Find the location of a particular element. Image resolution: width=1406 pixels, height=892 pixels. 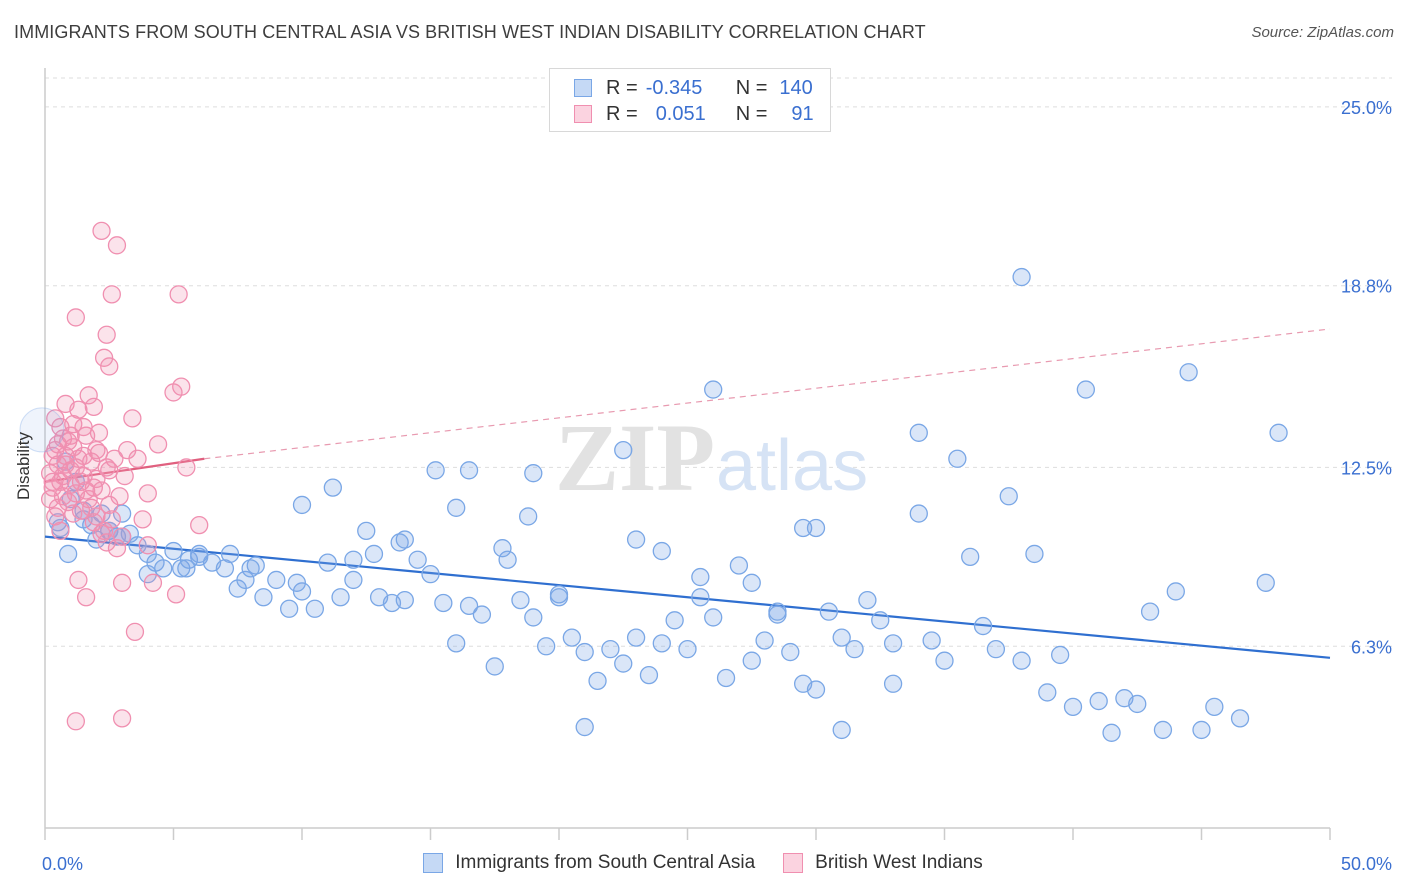

legend-r-value: 0.051 is located at coordinates (680, 113).